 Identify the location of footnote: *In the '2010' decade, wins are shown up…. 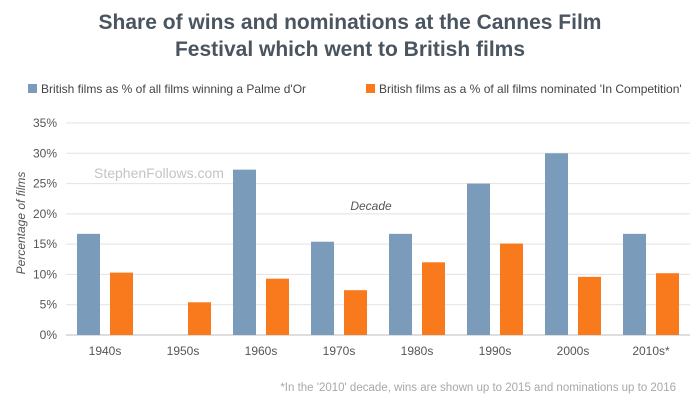
(478, 388).